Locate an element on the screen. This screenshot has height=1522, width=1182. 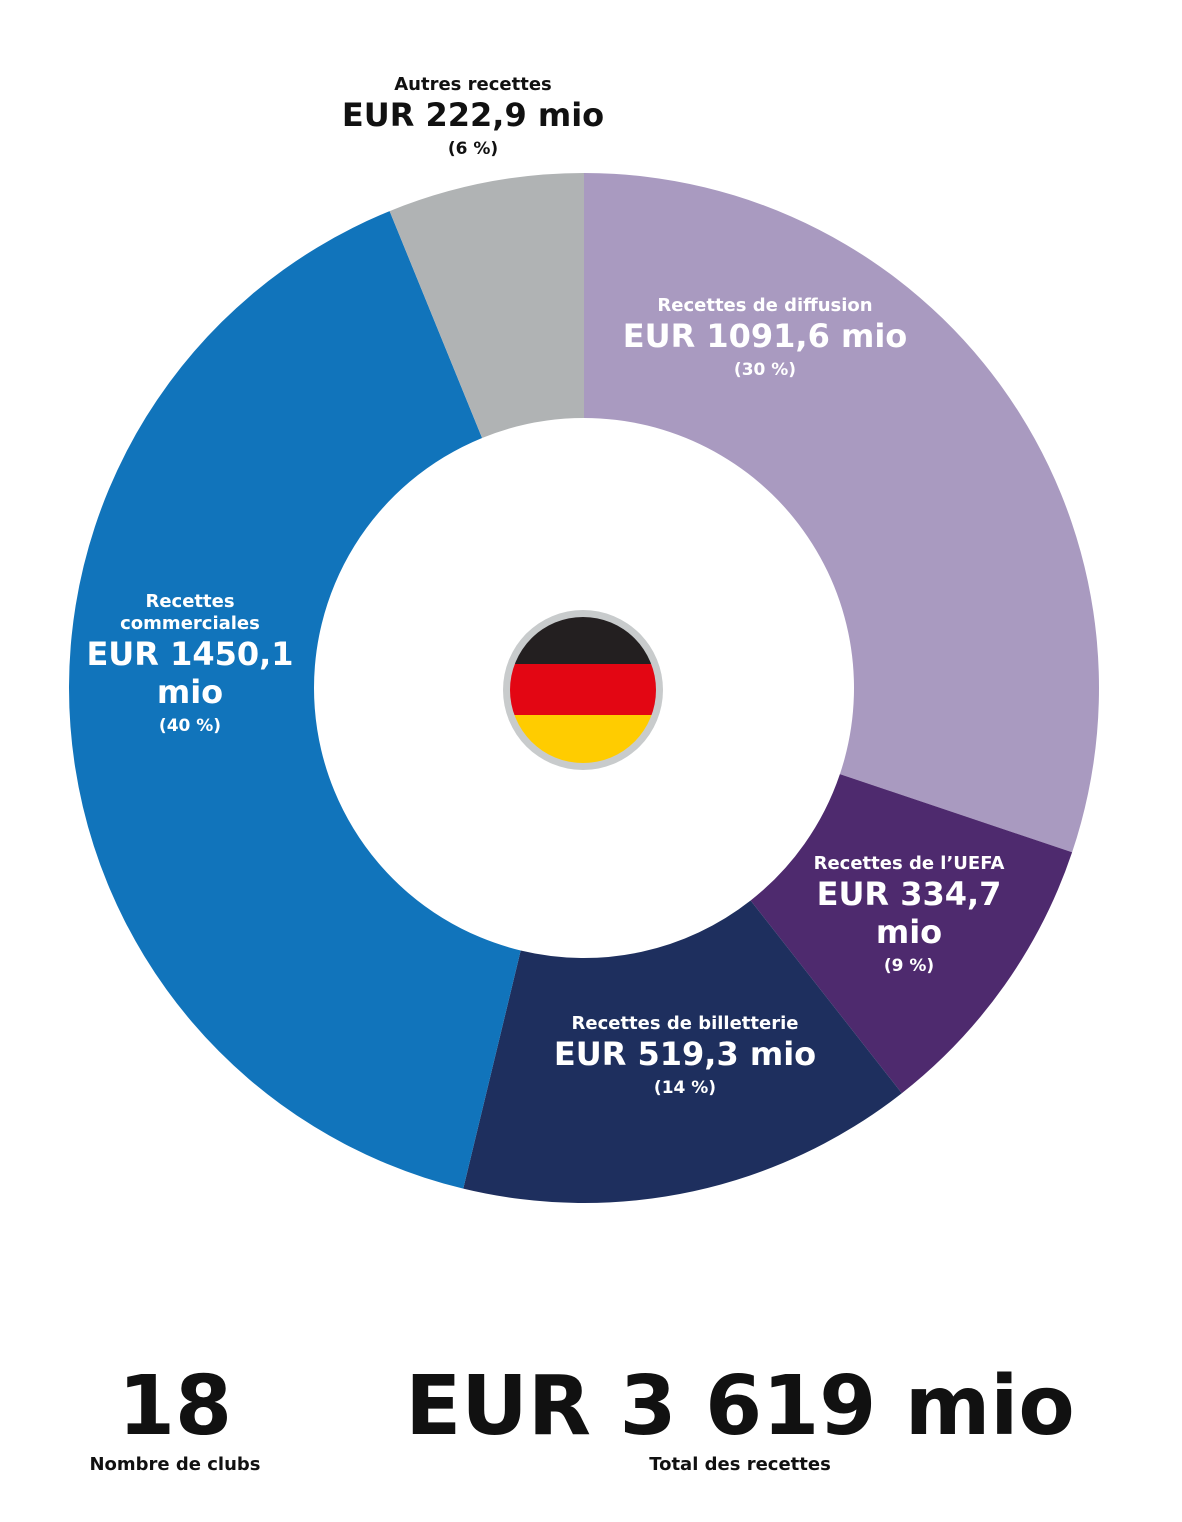
percent-label: (6 %) is located at coordinates (473, 149).